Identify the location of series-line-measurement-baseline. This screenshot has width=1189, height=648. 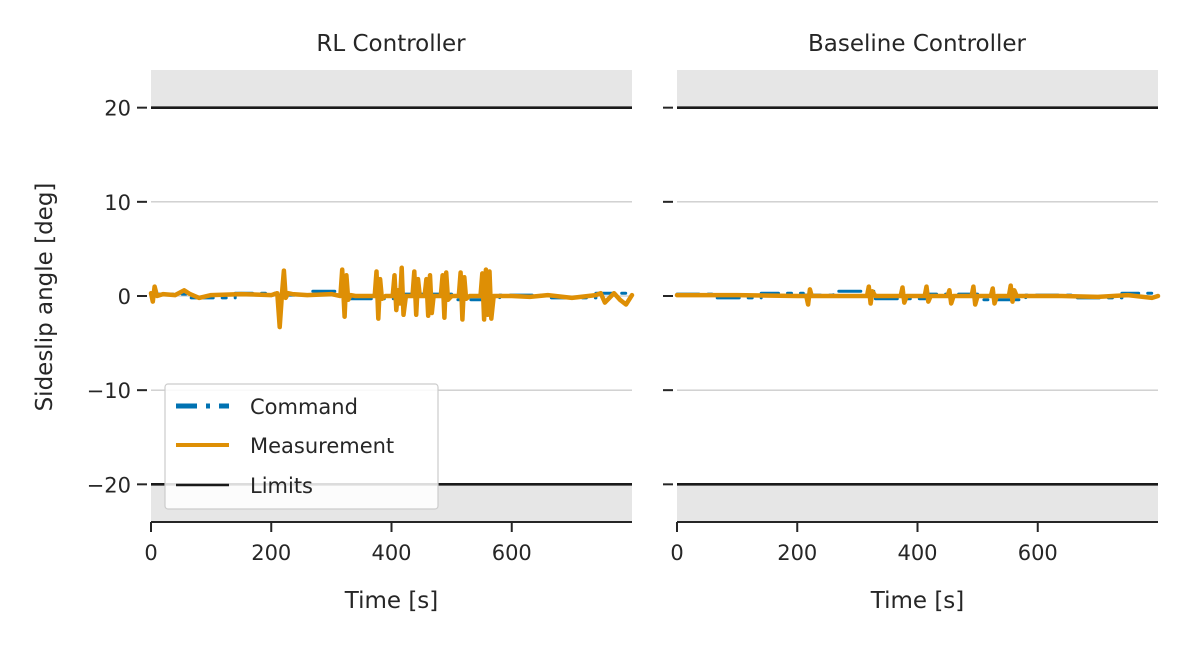
(917, 295).